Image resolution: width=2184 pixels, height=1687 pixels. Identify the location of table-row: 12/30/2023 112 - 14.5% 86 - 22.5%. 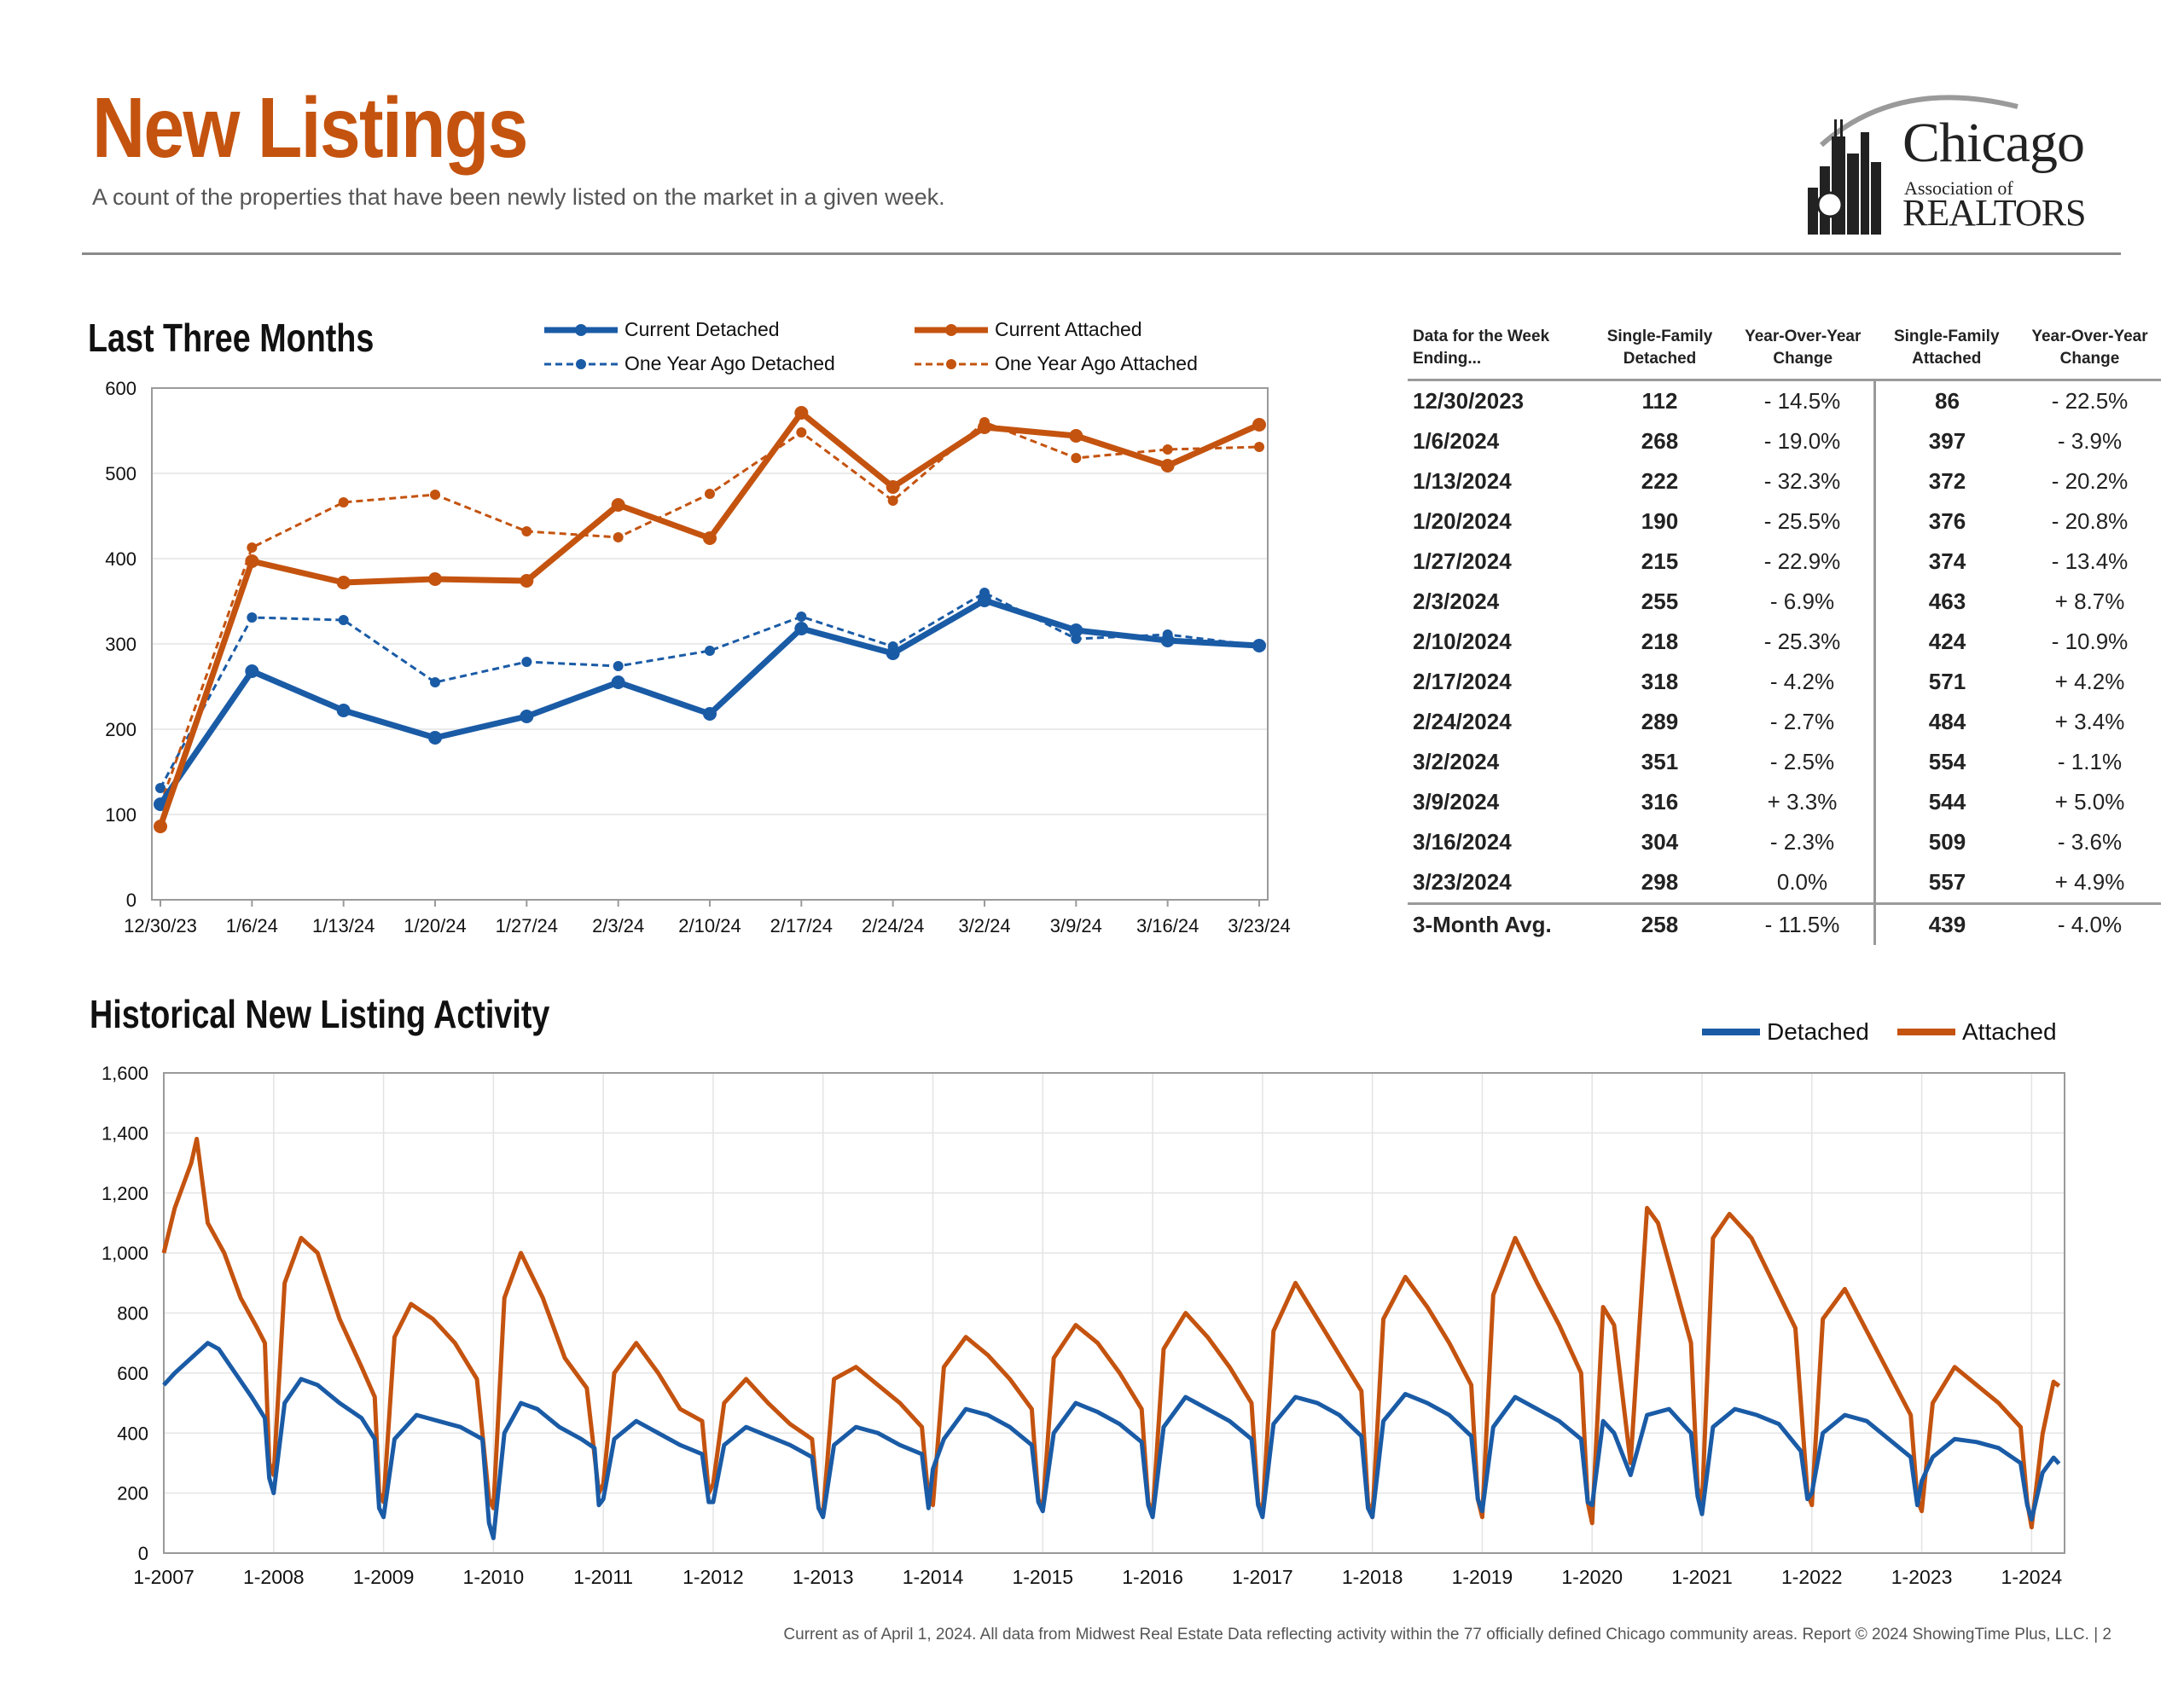
(1784, 401).